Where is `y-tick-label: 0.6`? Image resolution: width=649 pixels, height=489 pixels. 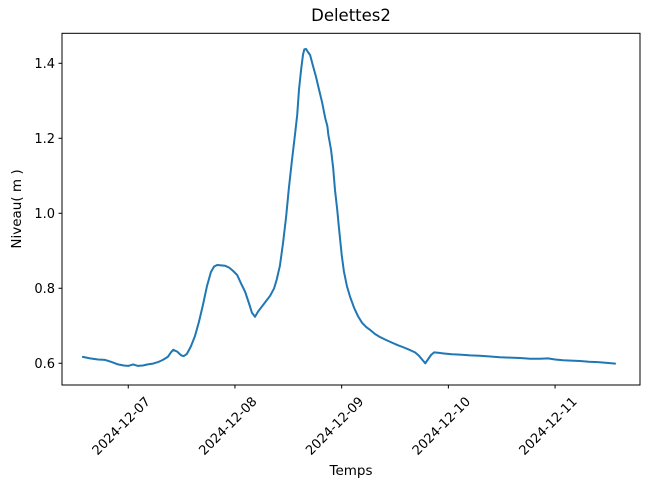 y-tick-label: 0.6 is located at coordinates (44, 364).